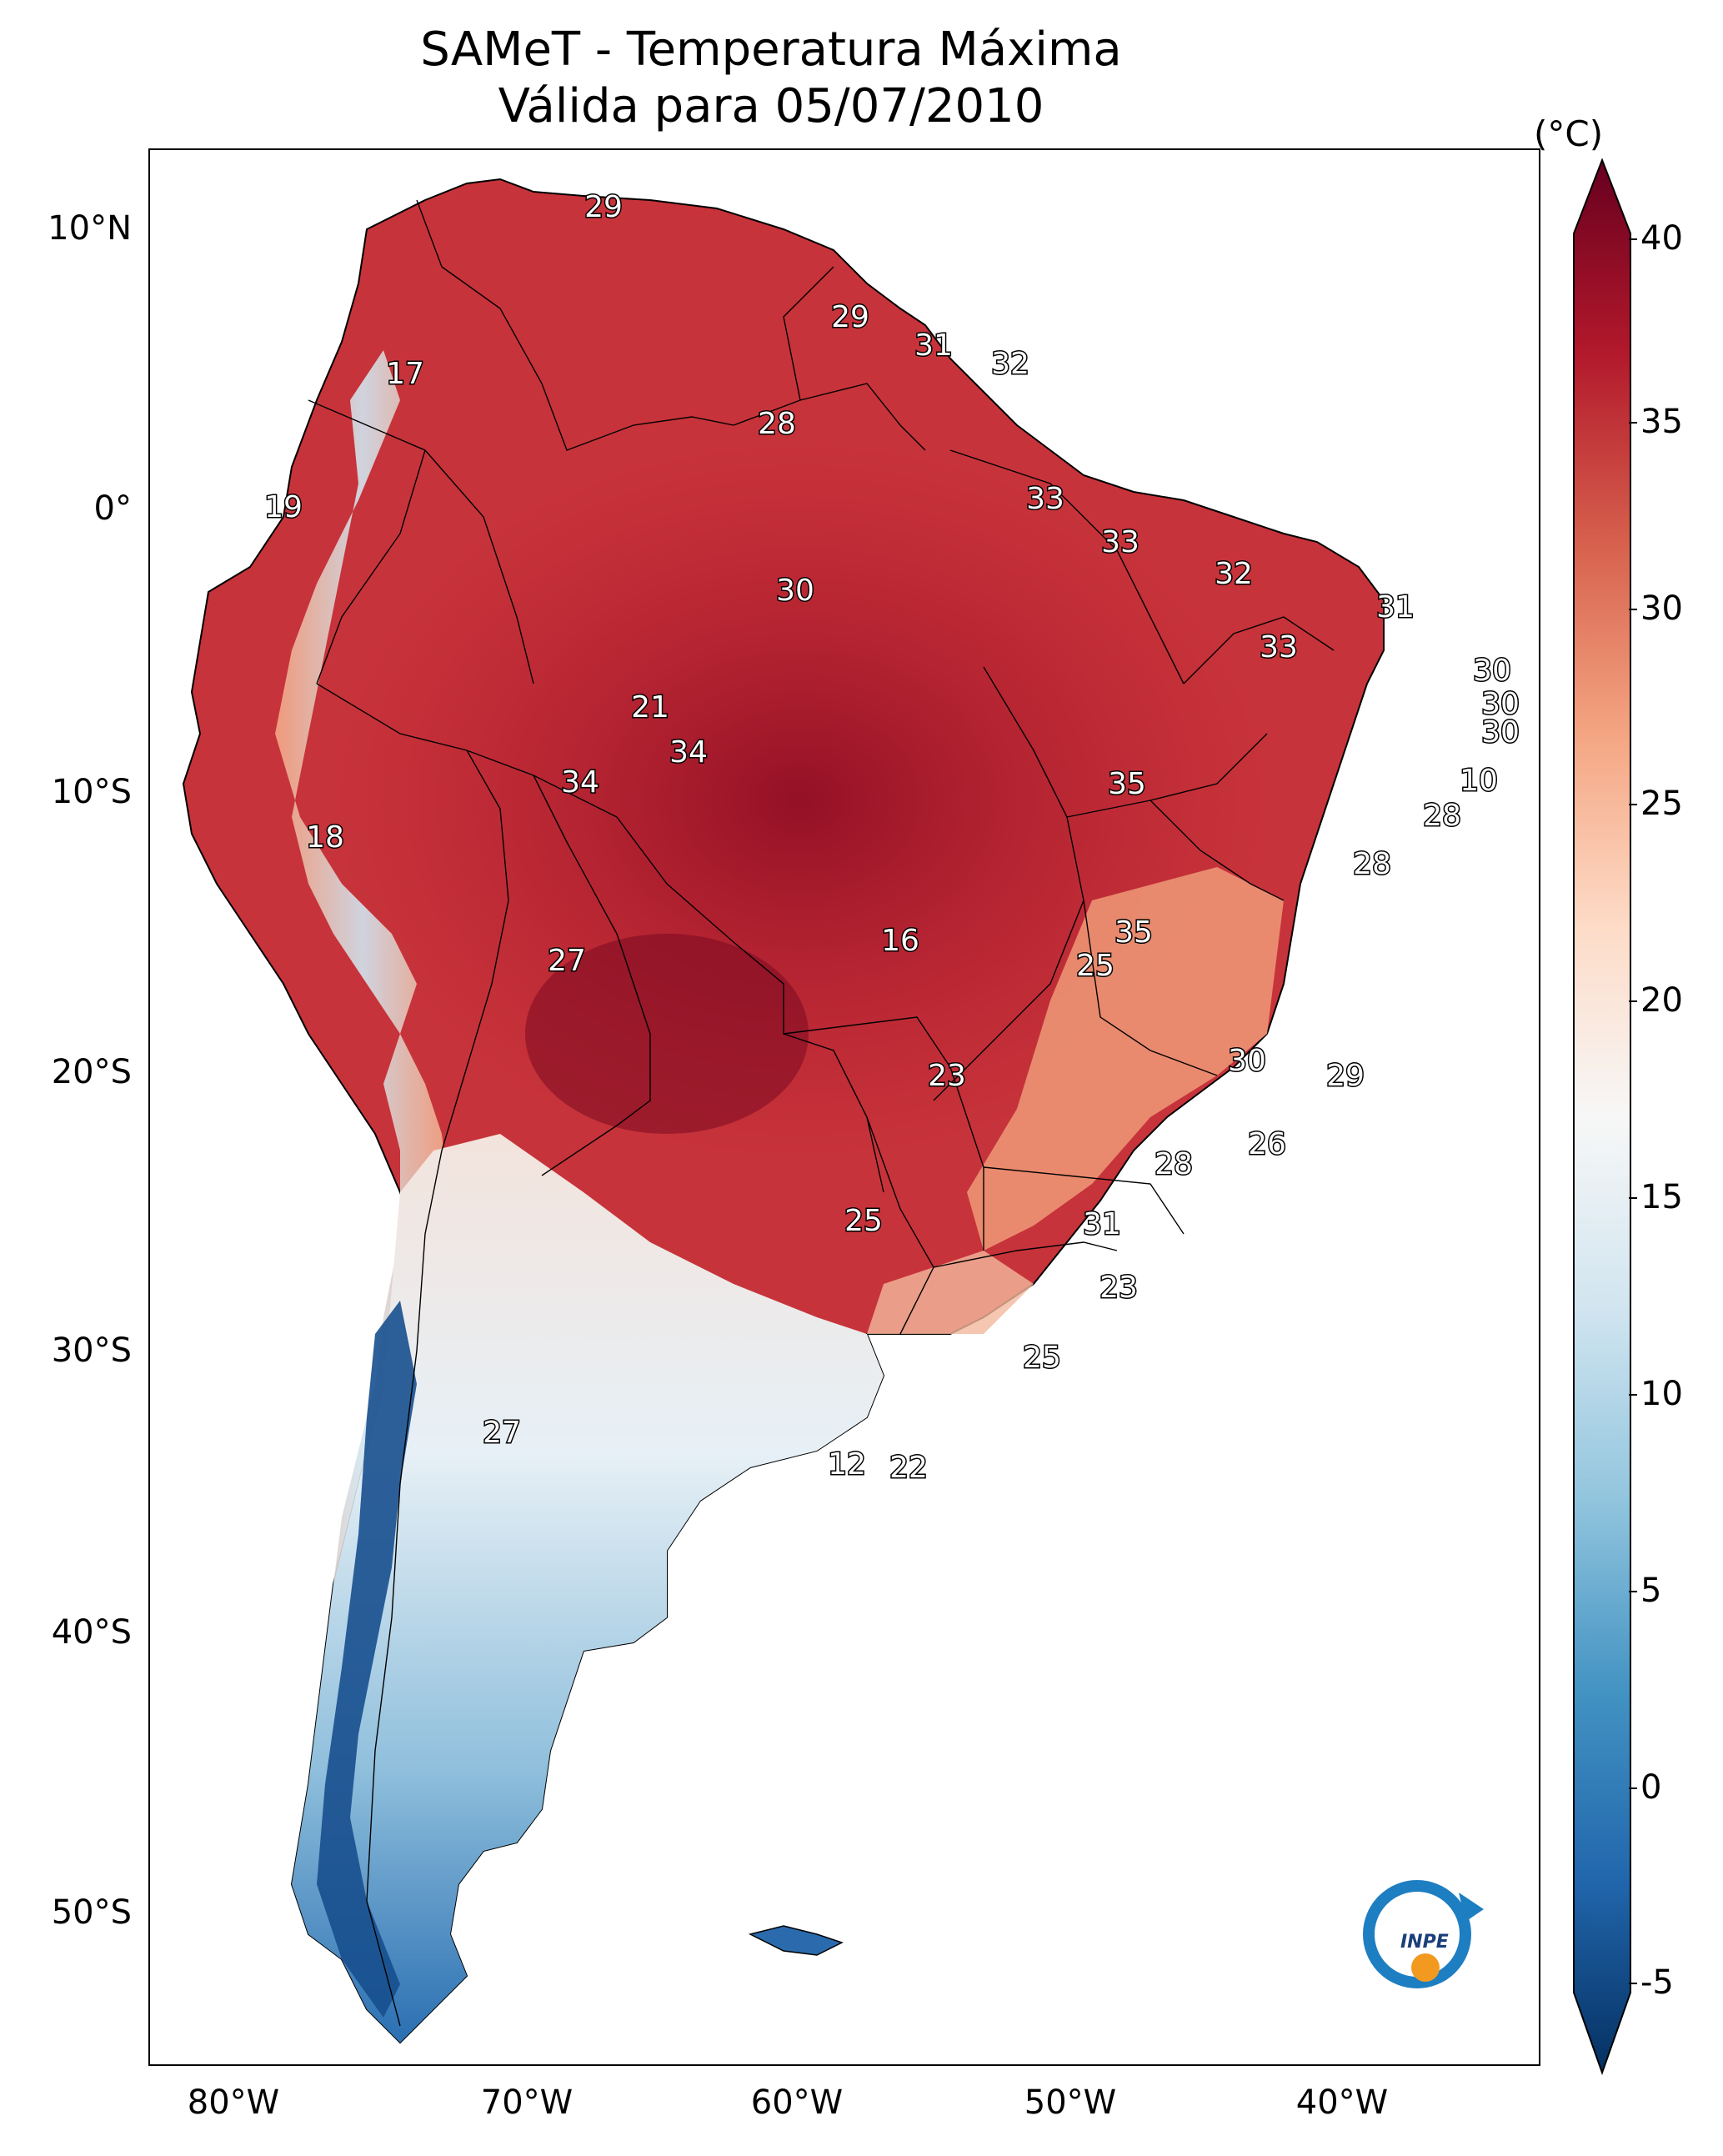  Describe the element at coordinates (771, 106) in the screenshot. I see `map-subtitle: Válida para 05/07/2010` at that location.